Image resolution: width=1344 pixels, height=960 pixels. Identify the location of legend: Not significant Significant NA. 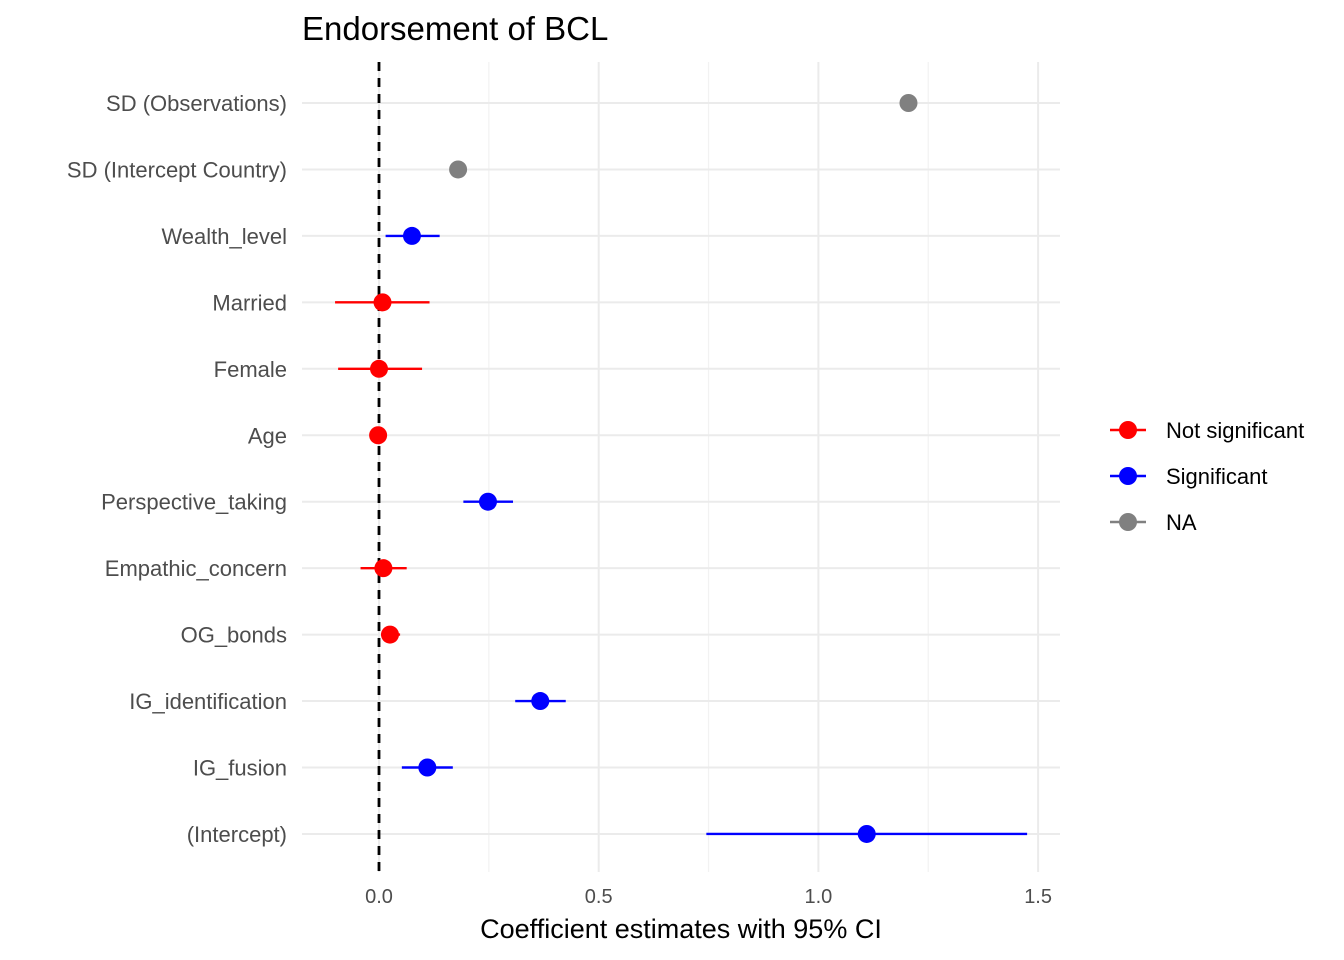
(1207, 476).